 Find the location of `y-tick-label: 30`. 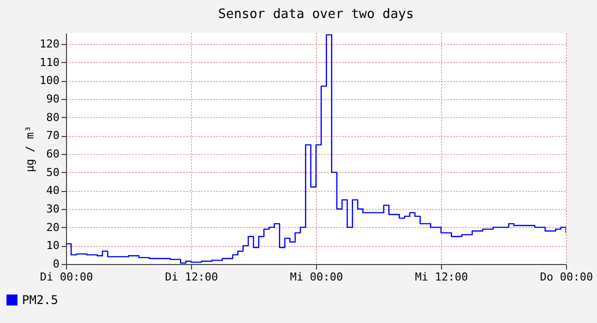

y-tick-label: 30 is located at coordinates (53, 209).